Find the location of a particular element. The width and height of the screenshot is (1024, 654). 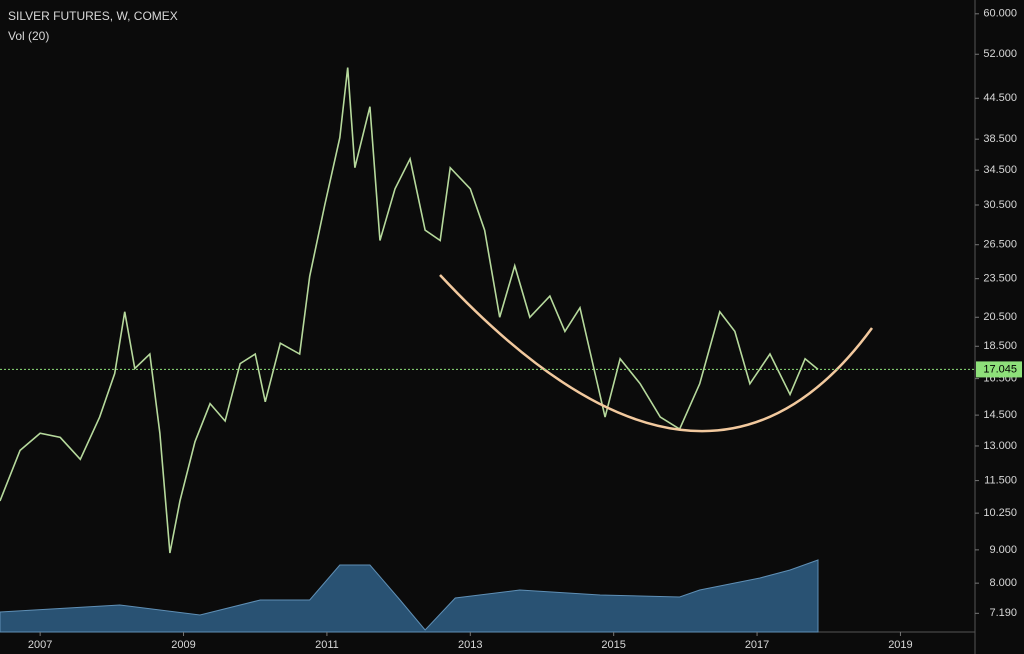

x-tick-label: 2019 is located at coordinates (900, 645).